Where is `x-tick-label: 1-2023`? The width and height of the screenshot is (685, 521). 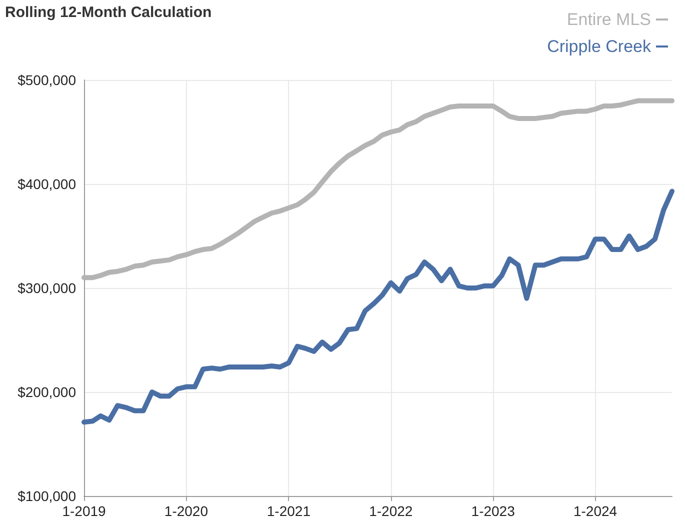
x-tick-label: 1-2023 is located at coordinates (493, 511).